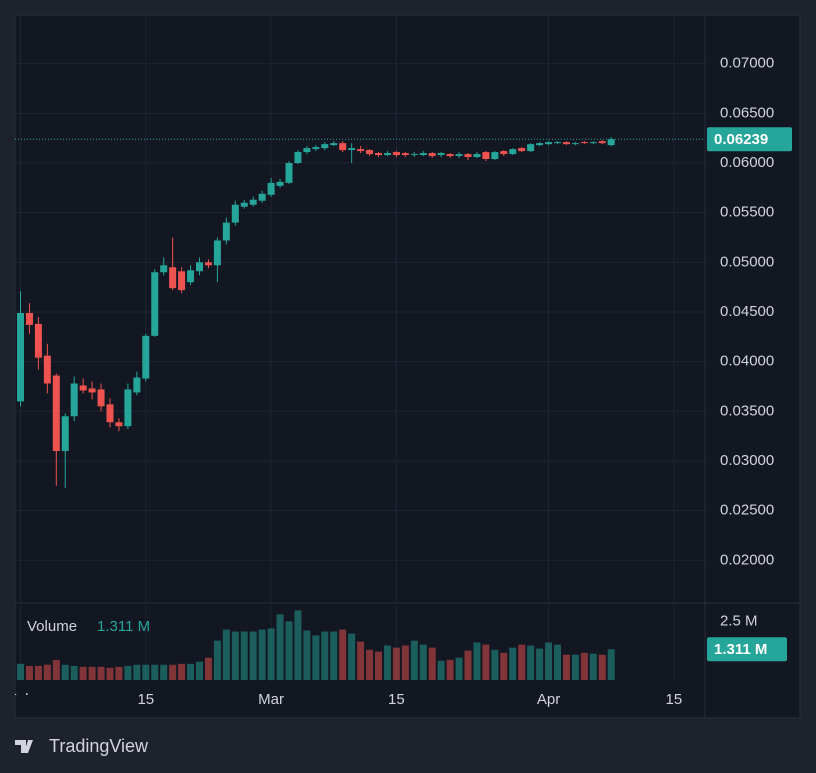  I want to click on y-tick-label: 0.02000, so click(747, 559).